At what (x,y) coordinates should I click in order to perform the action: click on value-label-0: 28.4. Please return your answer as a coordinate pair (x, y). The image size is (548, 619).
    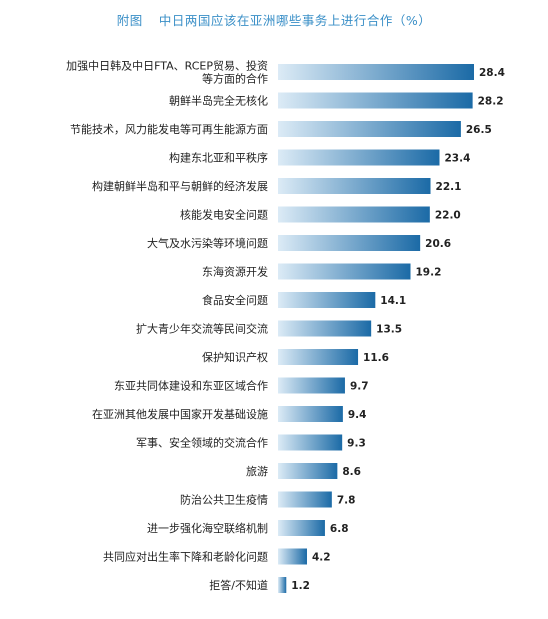
    Looking at the image, I should click on (492, 73).